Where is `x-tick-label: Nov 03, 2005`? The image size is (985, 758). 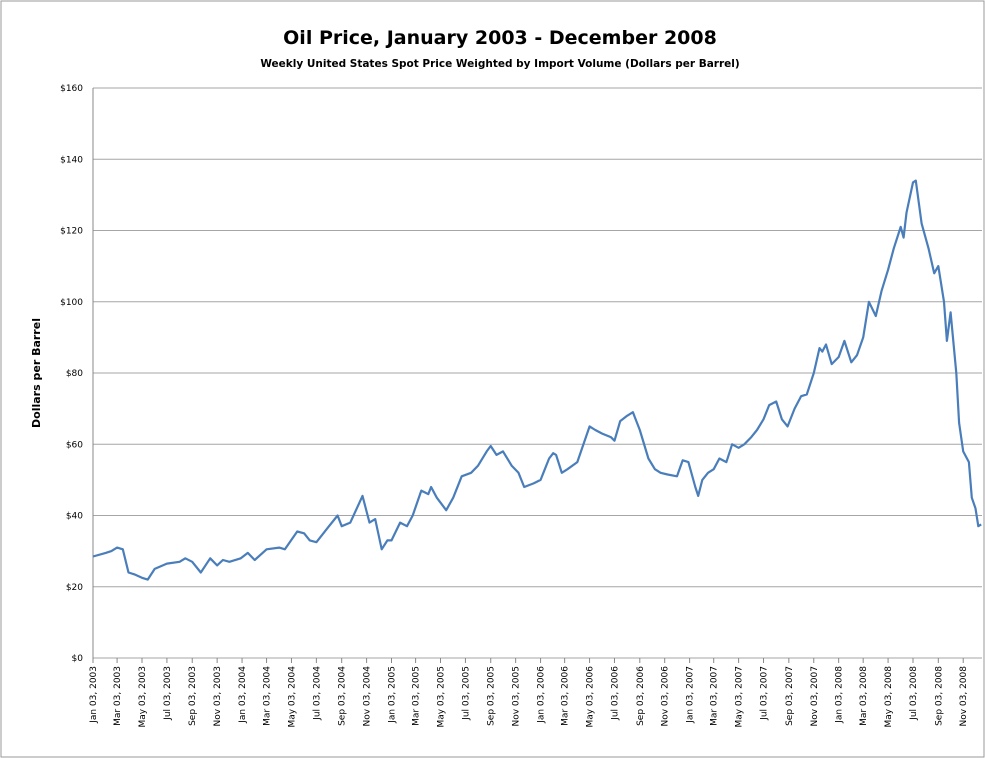
x-tick-label: Nov 03, 2005 is located at coordinates (517, 696).